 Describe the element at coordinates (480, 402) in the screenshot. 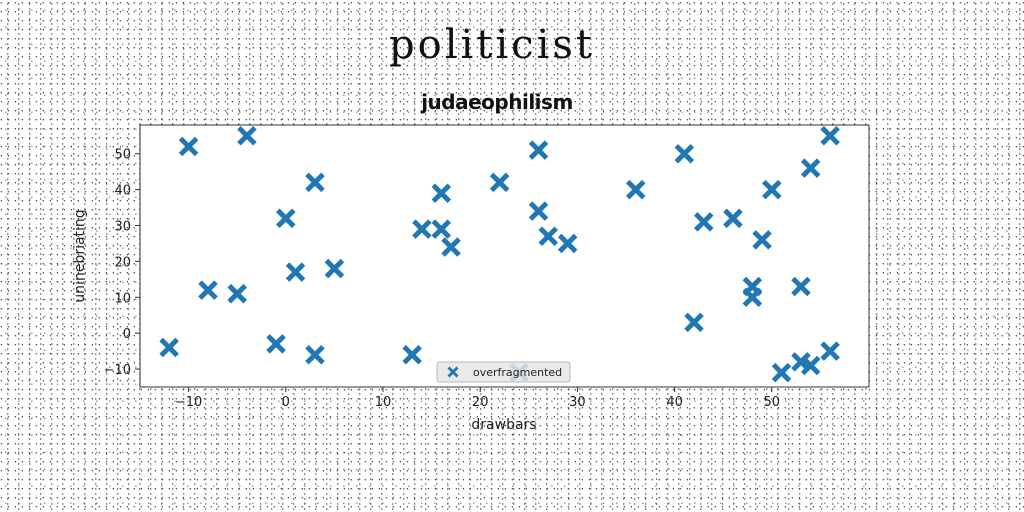

I see `x-tick-label: 20` at that location.